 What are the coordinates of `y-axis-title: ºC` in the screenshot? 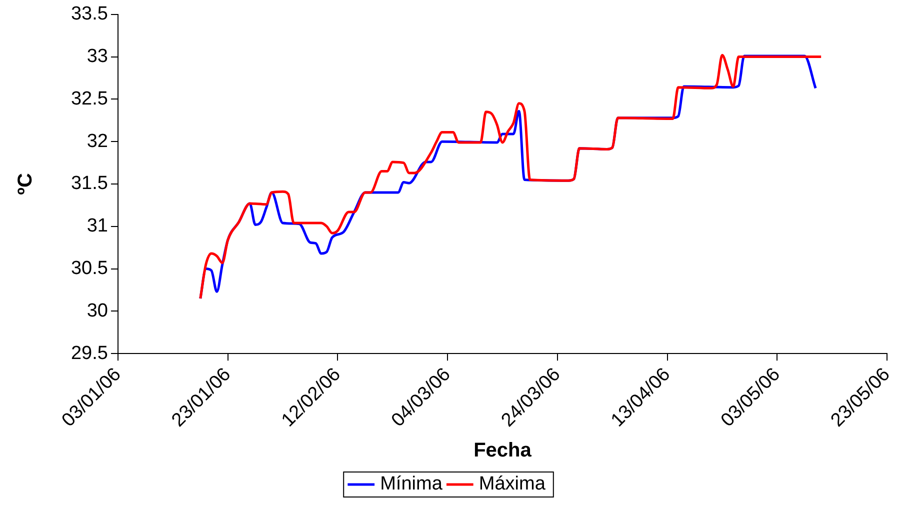 It's located at (25, 184).